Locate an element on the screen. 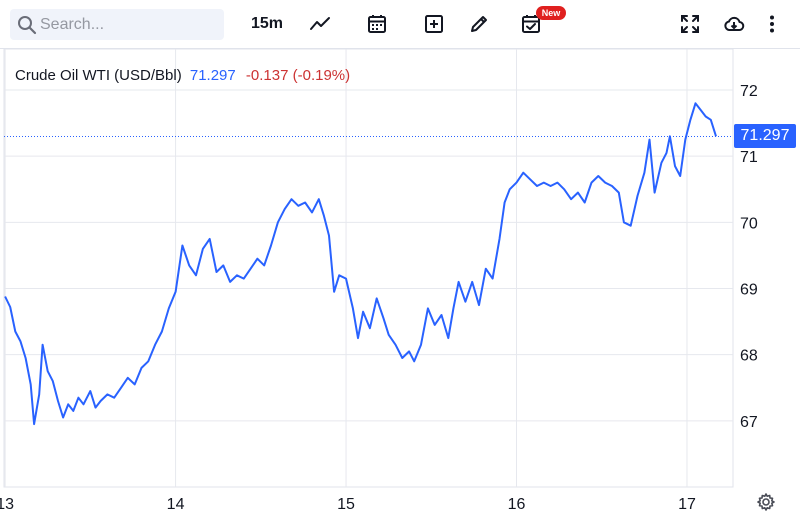  chart-type-button is located at coordinates (320, 24).